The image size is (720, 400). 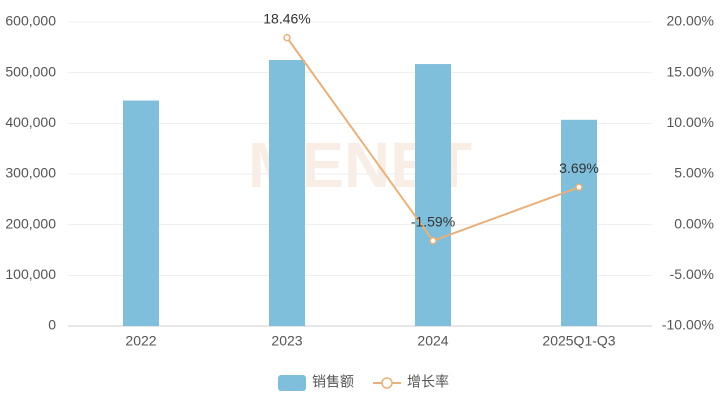 I want to click on data-label: 18.46%, so click(x=286, y=18).